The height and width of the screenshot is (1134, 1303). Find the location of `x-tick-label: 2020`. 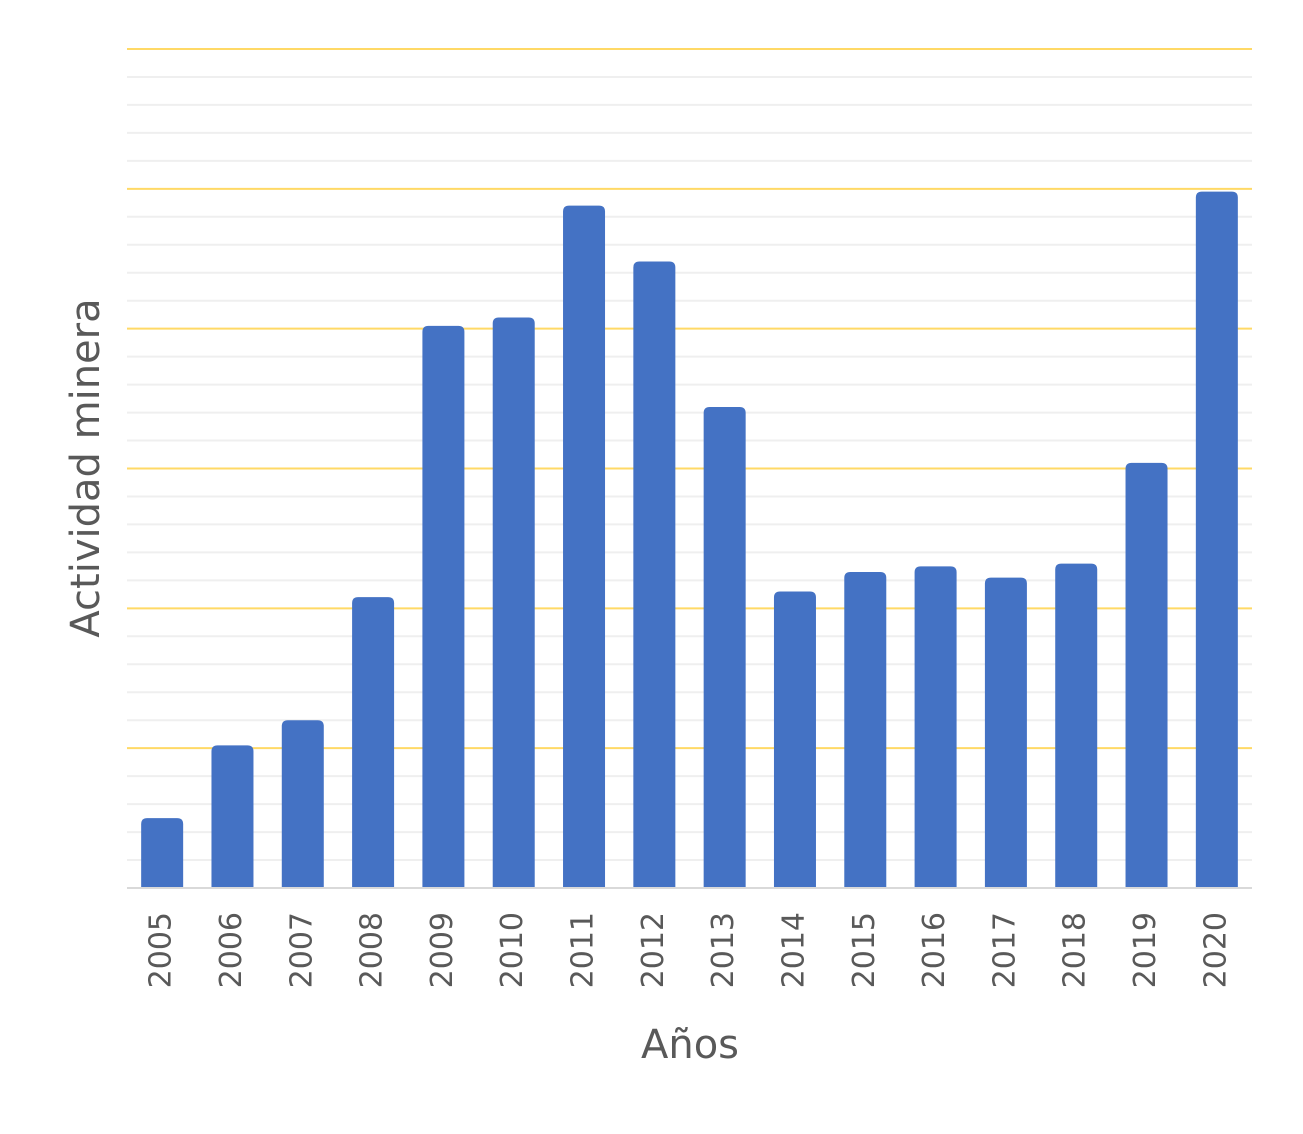

x-tick-label: 2020 is located at coordinates (1215, 950).